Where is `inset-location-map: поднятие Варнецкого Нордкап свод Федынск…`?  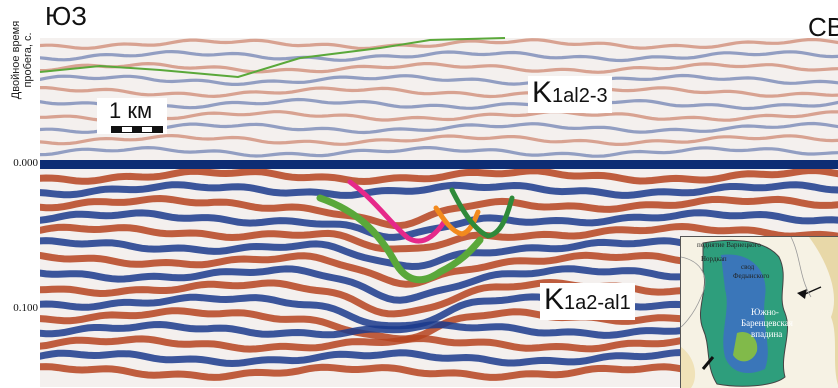
inset-location-map: поднятие Варнецкого Нордкап свод Федынск… is located at coordinates (759, 312).